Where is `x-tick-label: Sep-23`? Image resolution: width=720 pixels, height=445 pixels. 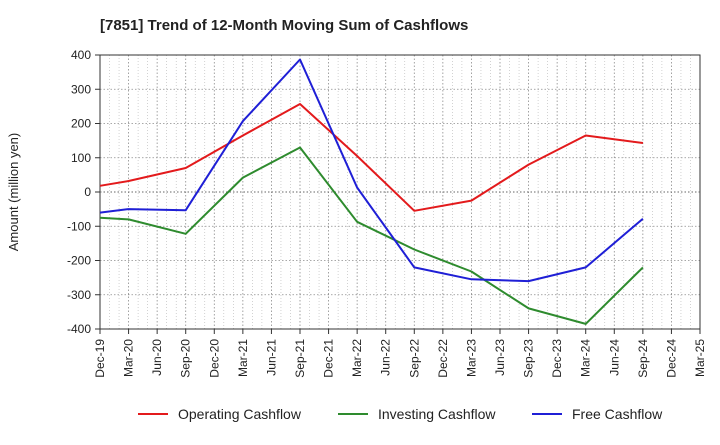 x-tick-label: Sep-23 is located at coordinates (529, 358).